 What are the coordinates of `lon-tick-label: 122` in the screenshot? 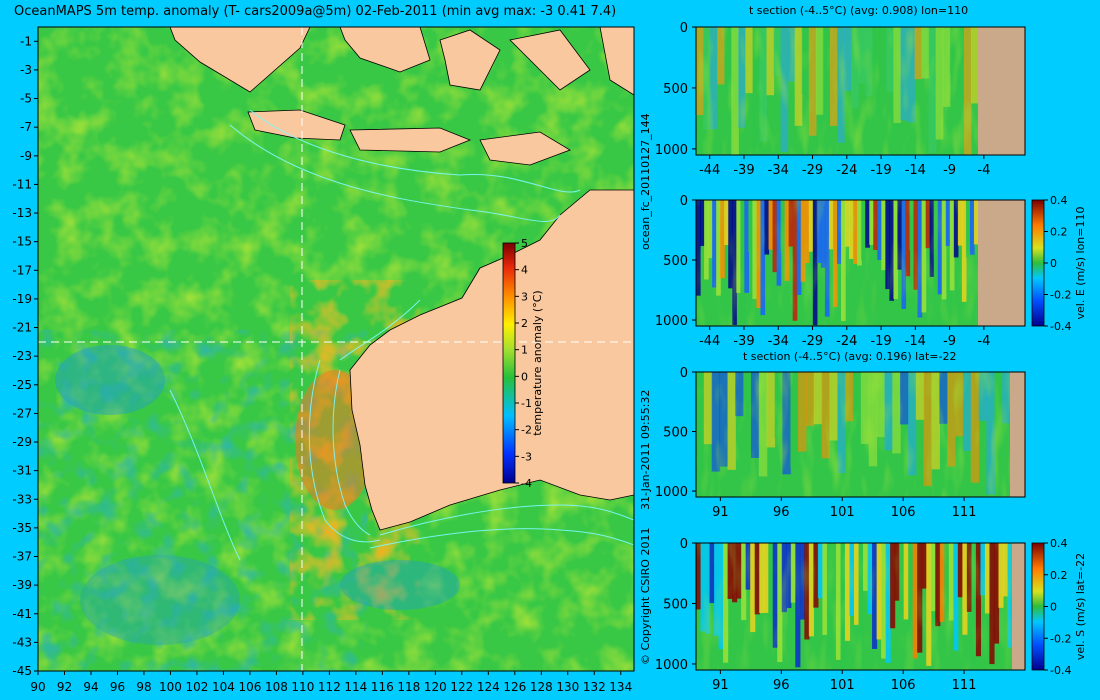 It's located at (461, 687).